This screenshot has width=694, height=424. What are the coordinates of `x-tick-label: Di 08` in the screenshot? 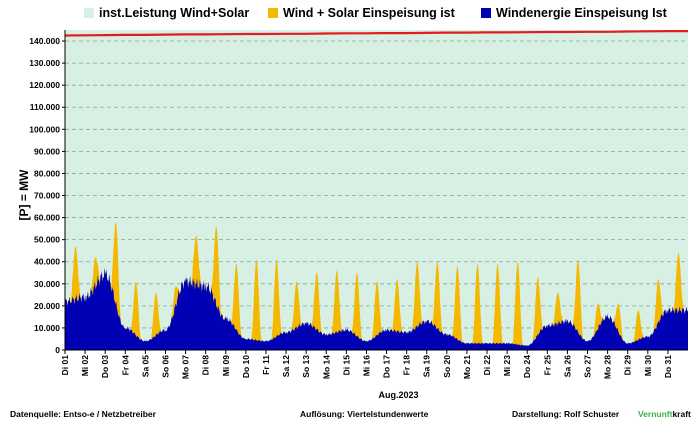 It's located at (206, 365).